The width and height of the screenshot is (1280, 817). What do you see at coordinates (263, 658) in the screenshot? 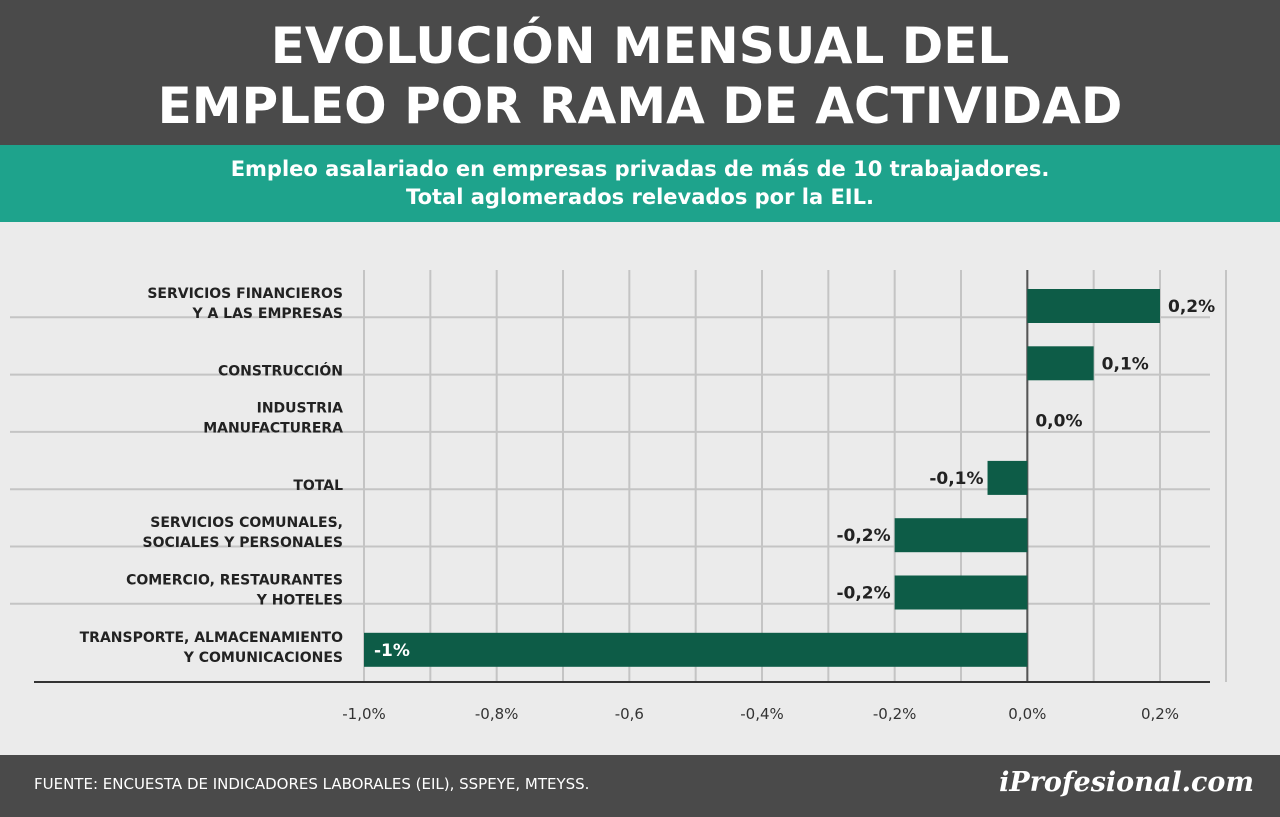
I see `category-label: Y COMUNICACIONES` at bounding box center [263, 658].